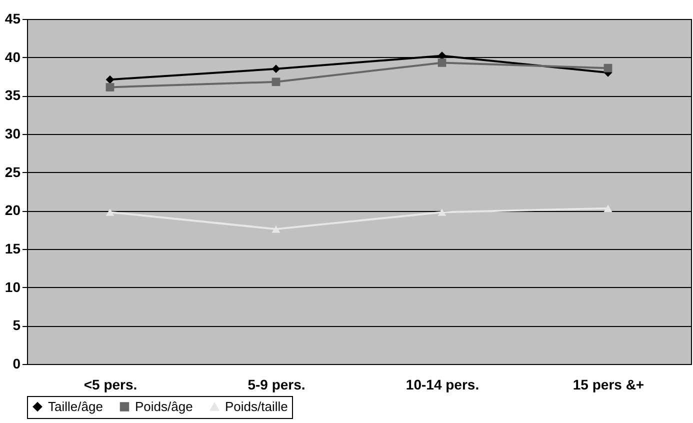  What do you see at coordinates (256, 406) in the screenshot?
I see `legend-label: Poids/taille` at bounding box center [256, 406].